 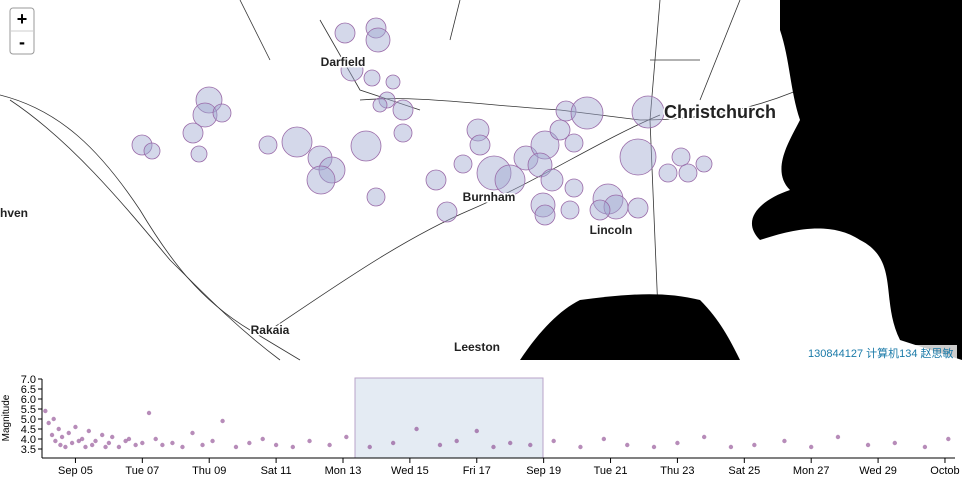 I want to click on zoom-control: + -, so click(x=22, y=31).